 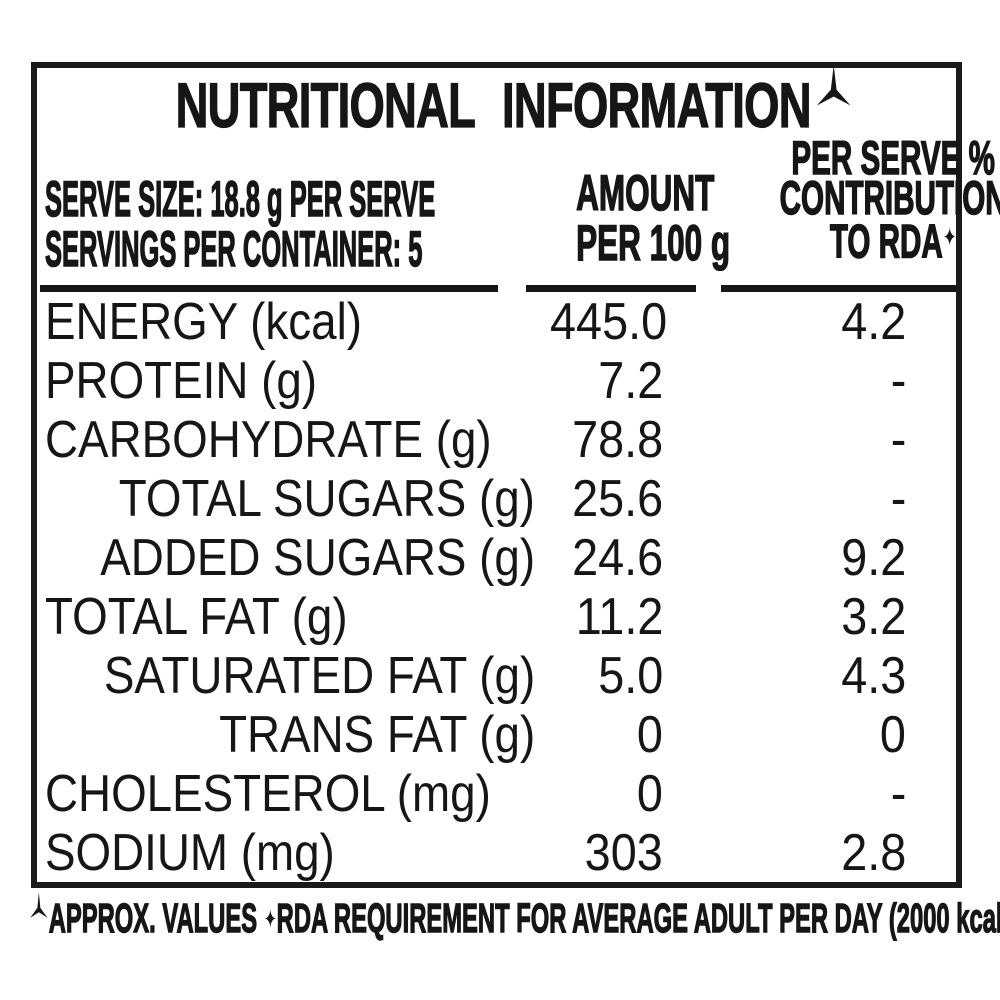 What do you see at coordinates (873, 321) in the screenshot?
I see `row-rda: 4.2` at bounding box center [873, 321].